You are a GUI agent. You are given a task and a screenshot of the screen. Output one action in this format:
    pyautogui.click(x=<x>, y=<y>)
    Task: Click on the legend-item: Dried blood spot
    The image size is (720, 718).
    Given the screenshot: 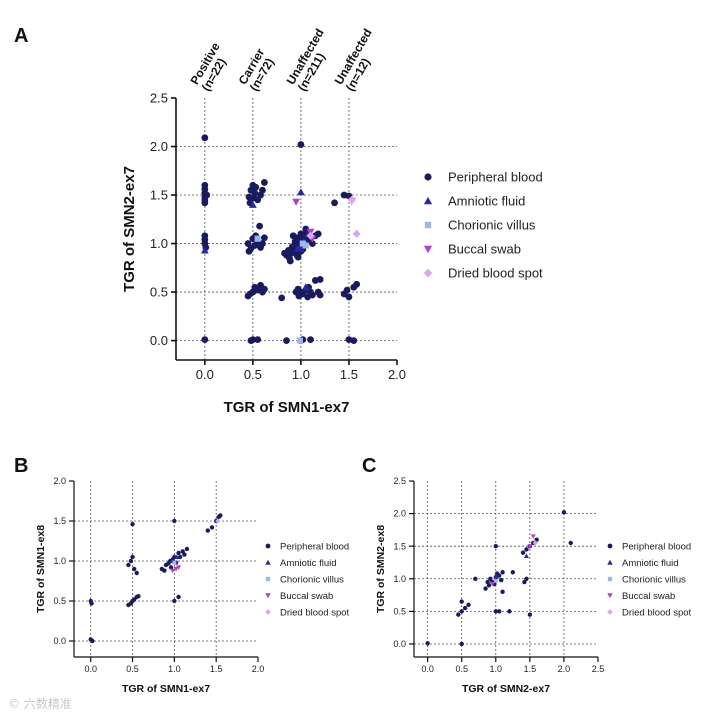 What is the action you would take?
    pyautogui.click(x=483, y=273)
    